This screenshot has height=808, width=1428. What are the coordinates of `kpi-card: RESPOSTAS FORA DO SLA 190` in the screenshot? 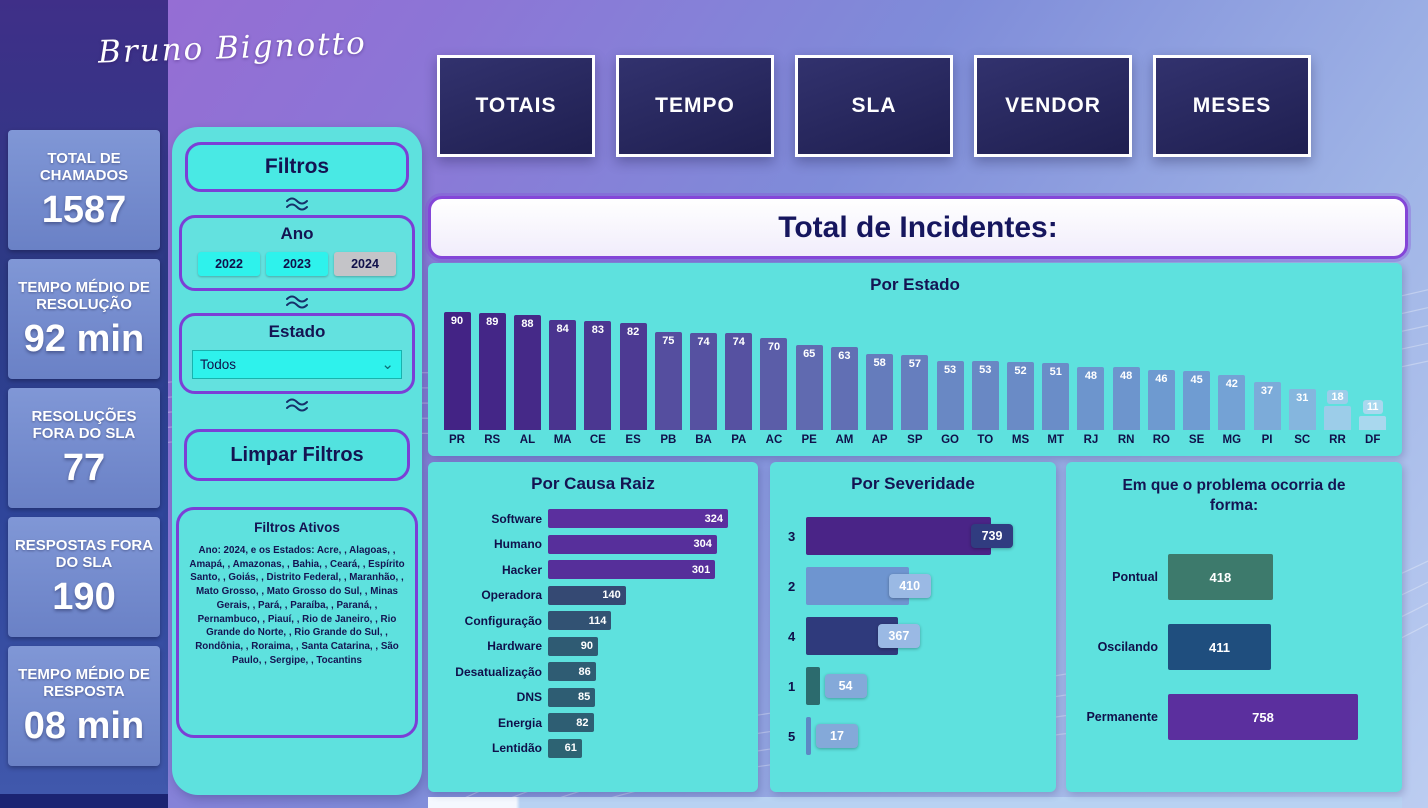 It's located at (84, 577).